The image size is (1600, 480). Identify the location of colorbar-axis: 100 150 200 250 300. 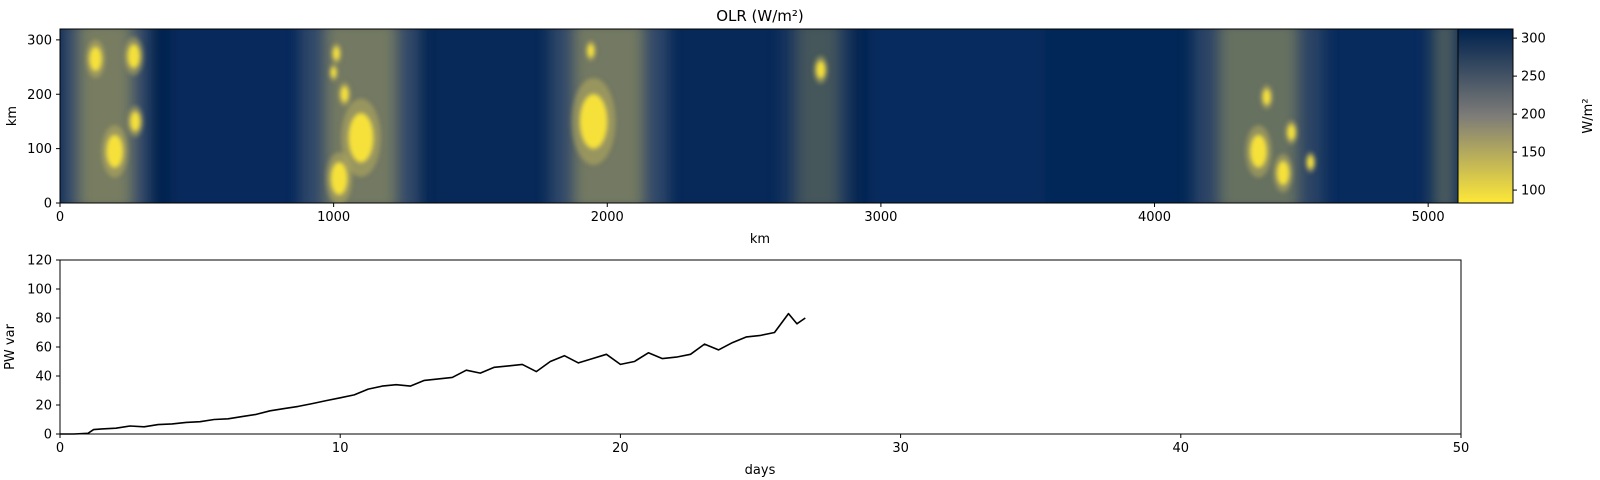
(1529, 115).